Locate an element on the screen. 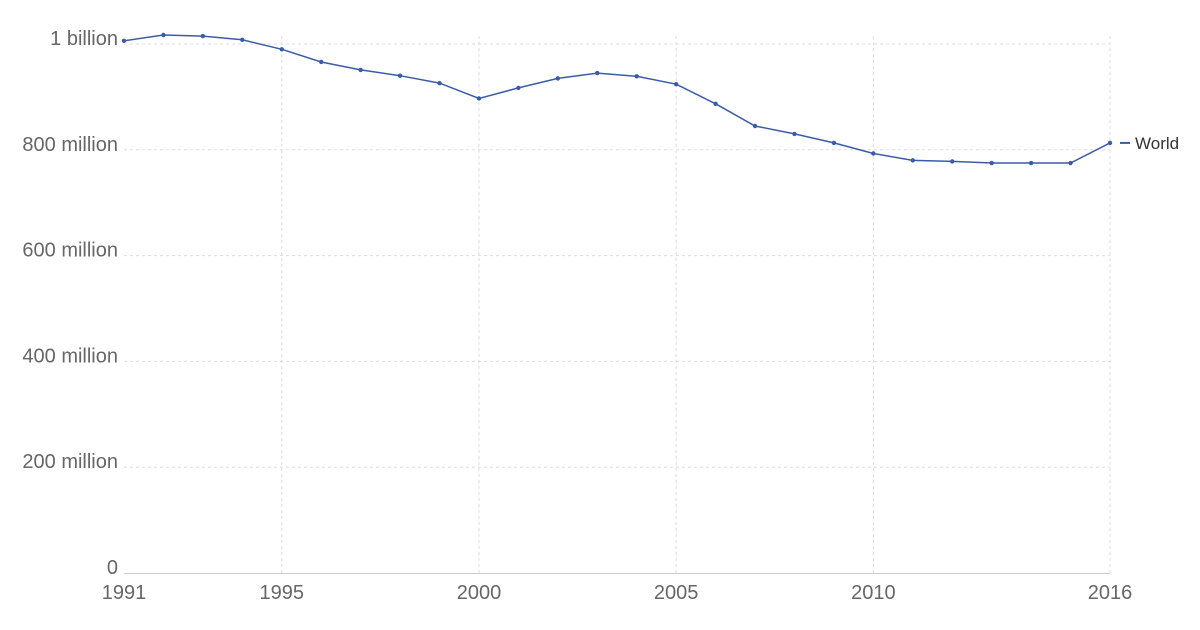 The height and width of the screenshot is (630, 1200). x-tick-label: 1991 is located at coordinates (124, 593).